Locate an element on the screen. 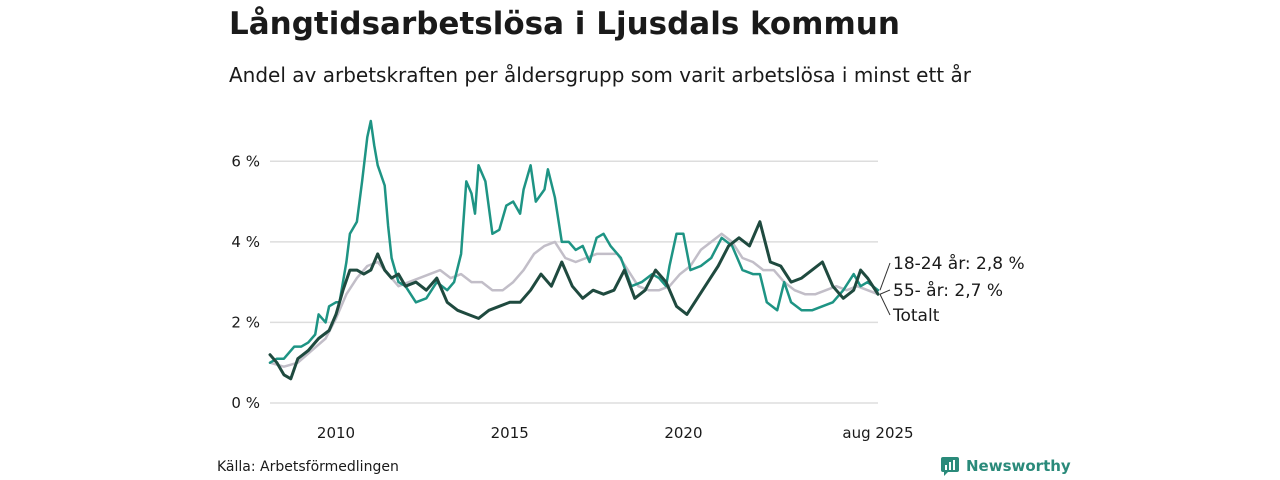  x-tick-label: aug 2025 is located at coordinates (877, 433).